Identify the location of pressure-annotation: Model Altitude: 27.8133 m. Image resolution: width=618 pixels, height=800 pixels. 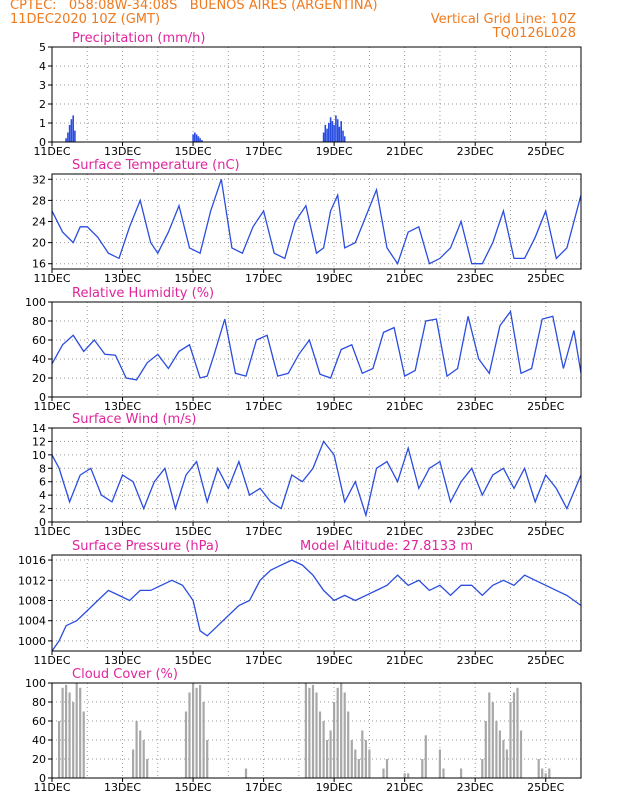
(386, 546).